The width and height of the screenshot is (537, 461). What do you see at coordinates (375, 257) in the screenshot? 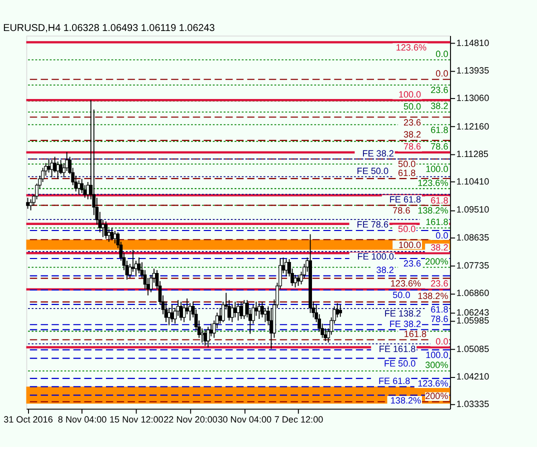
I see `annotation: FE 100.0` at bounding box center [375, 257].